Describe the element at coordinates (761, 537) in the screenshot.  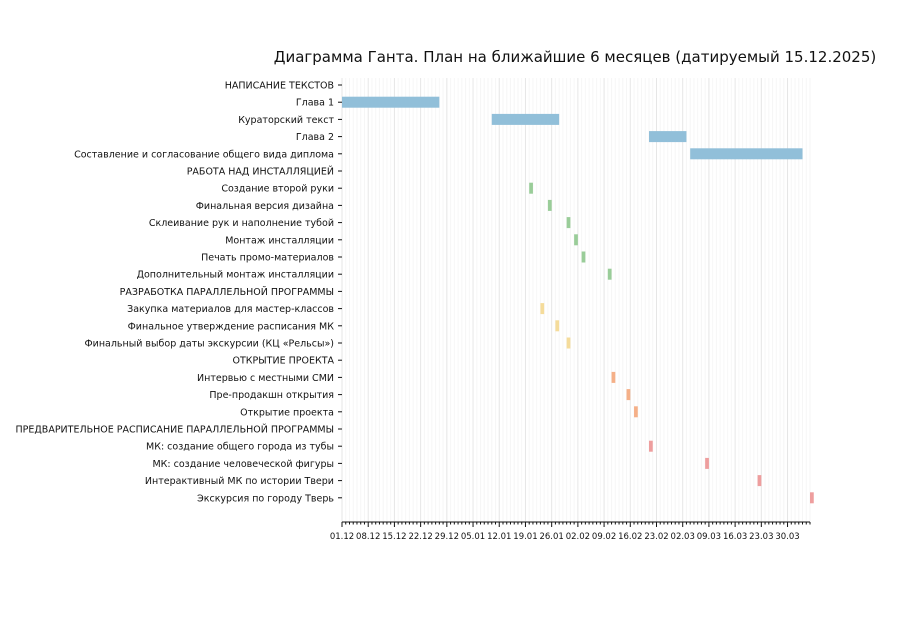
I see `x-tick-label: 23.03` at that location.